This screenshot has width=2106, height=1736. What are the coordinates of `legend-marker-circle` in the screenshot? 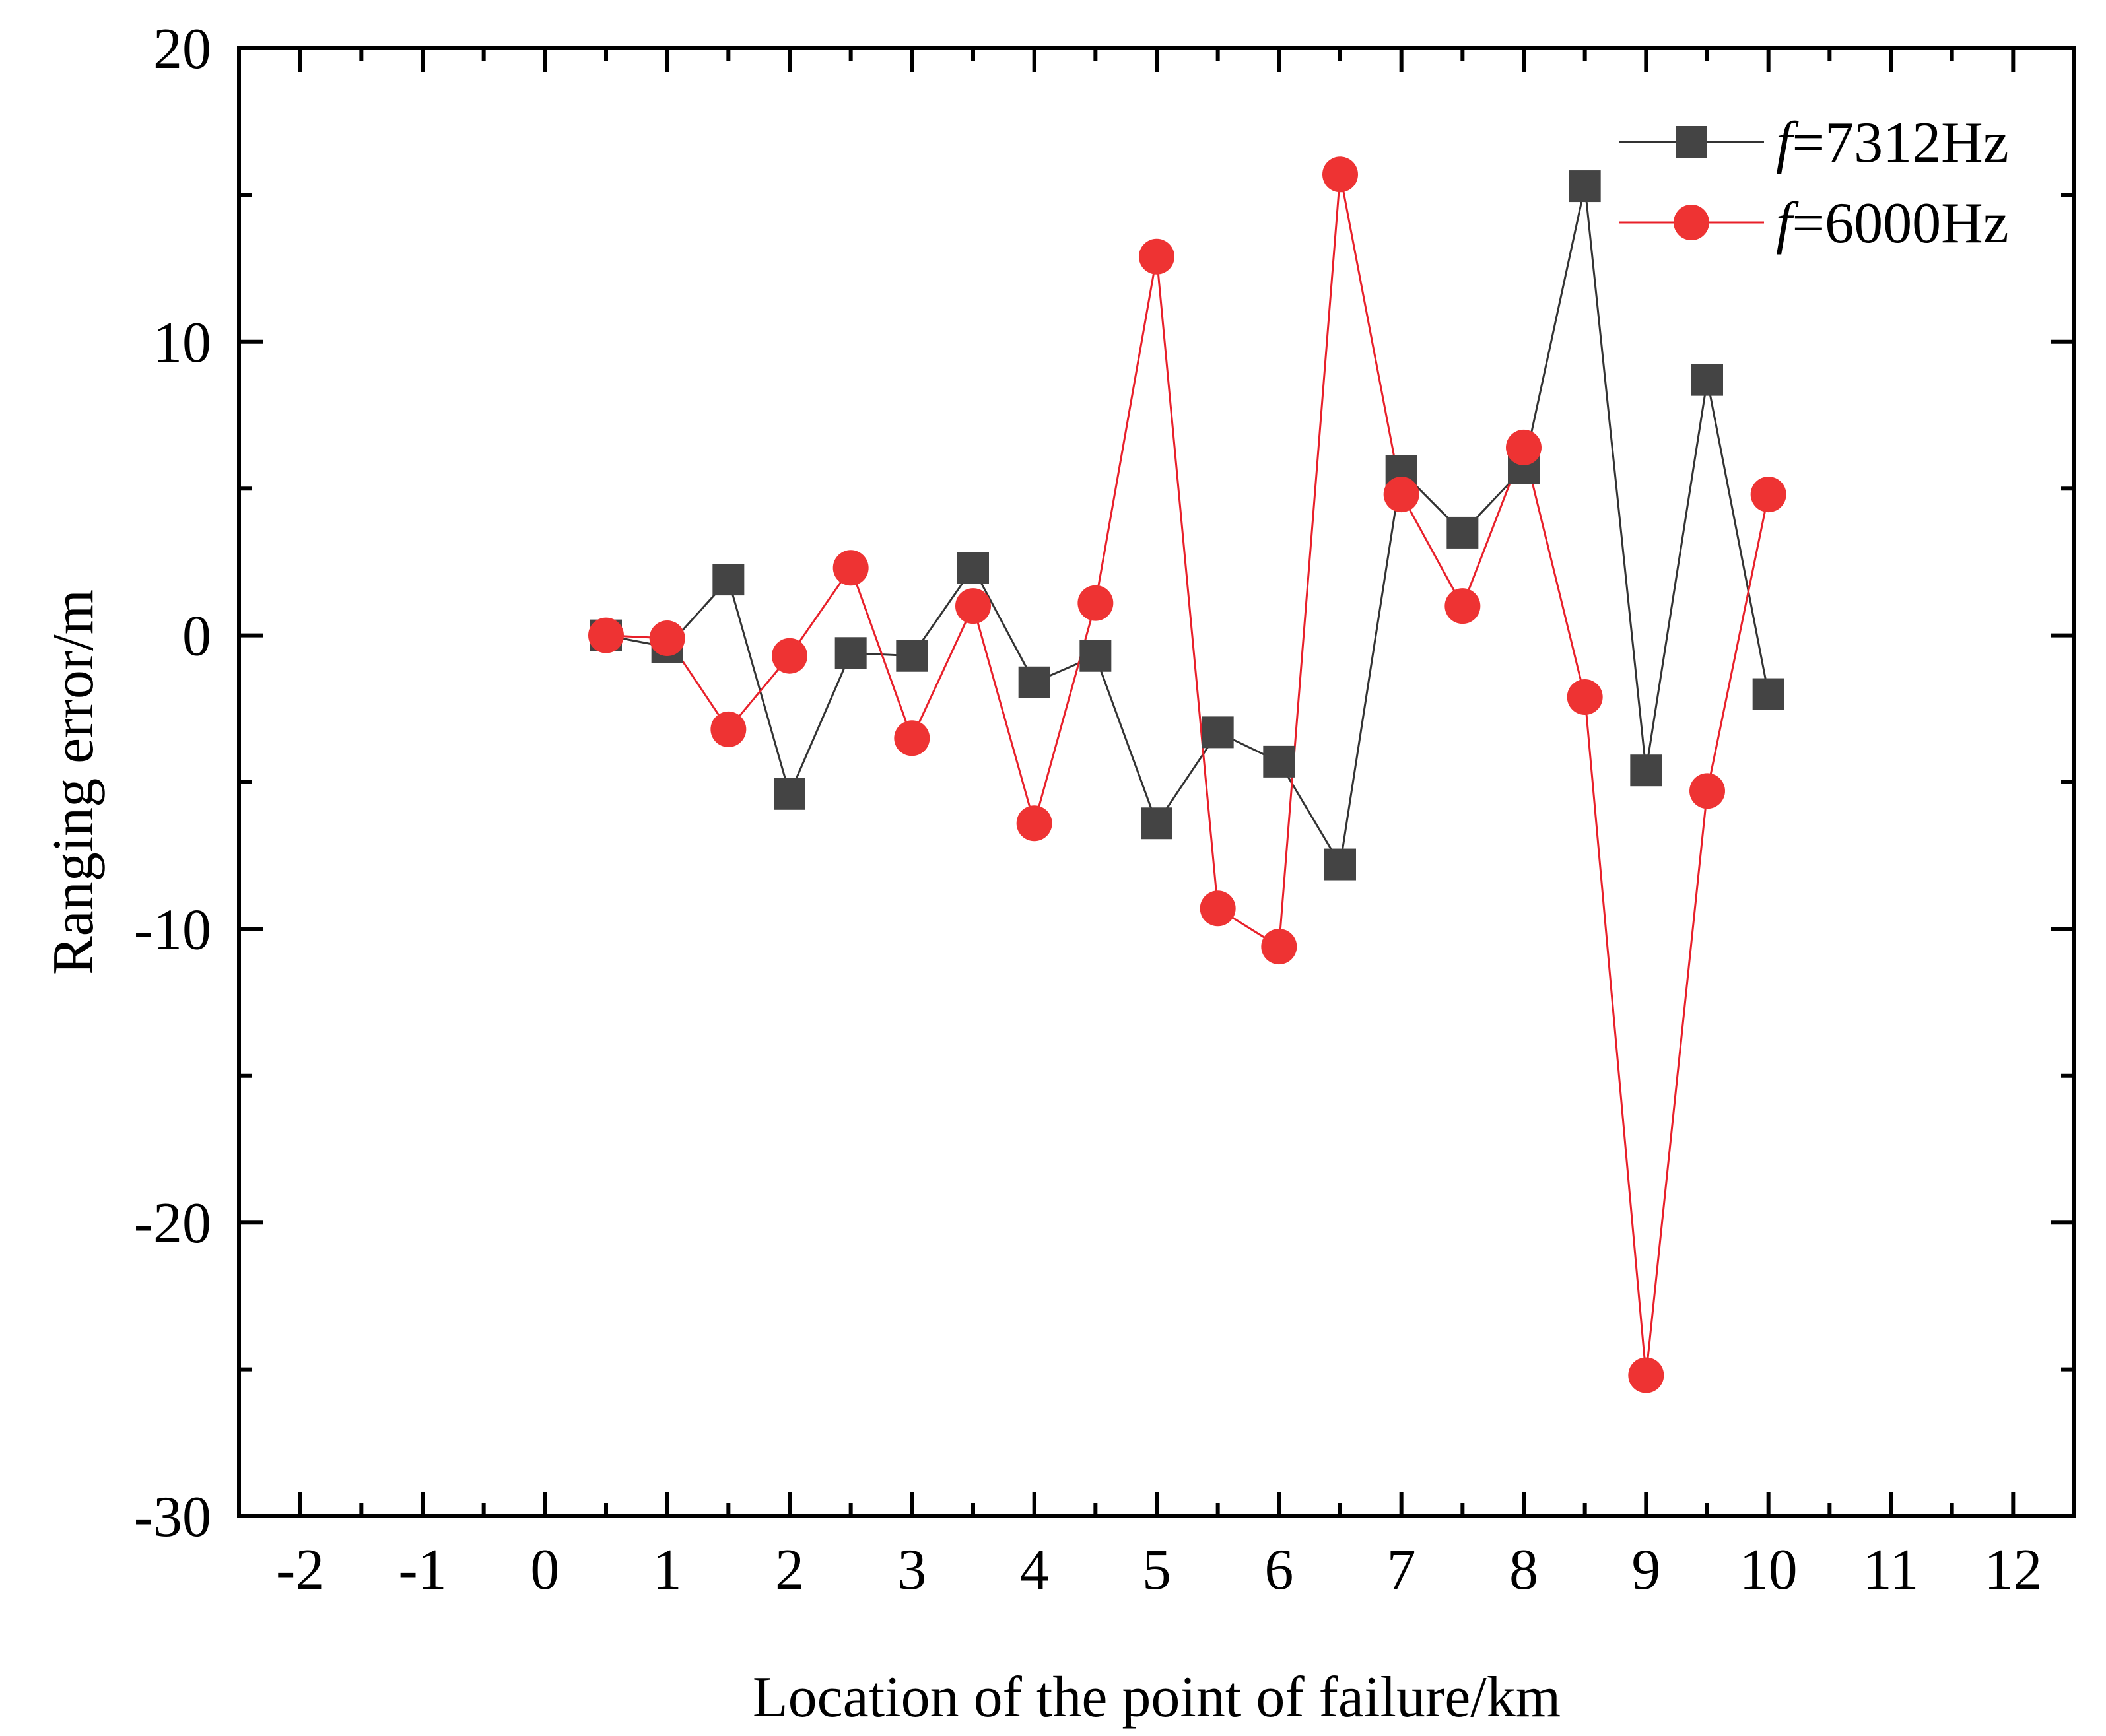 It's located at (1691, 223).